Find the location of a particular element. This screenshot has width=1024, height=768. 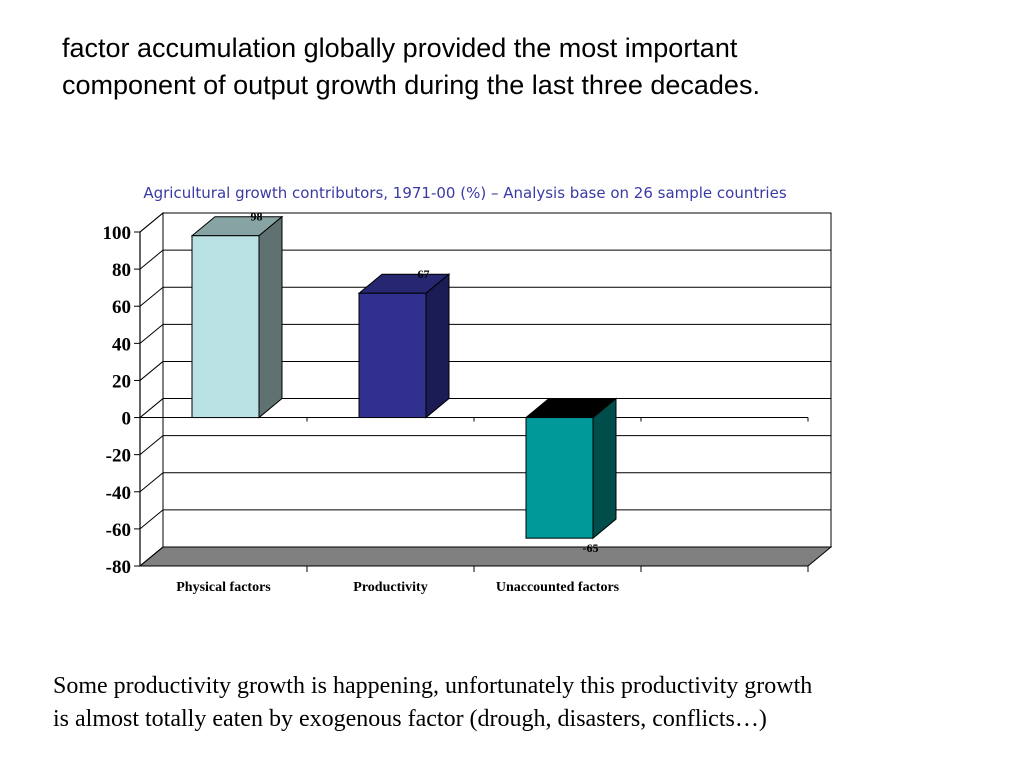

data-label: -65 is located at coordinates (591, 548).